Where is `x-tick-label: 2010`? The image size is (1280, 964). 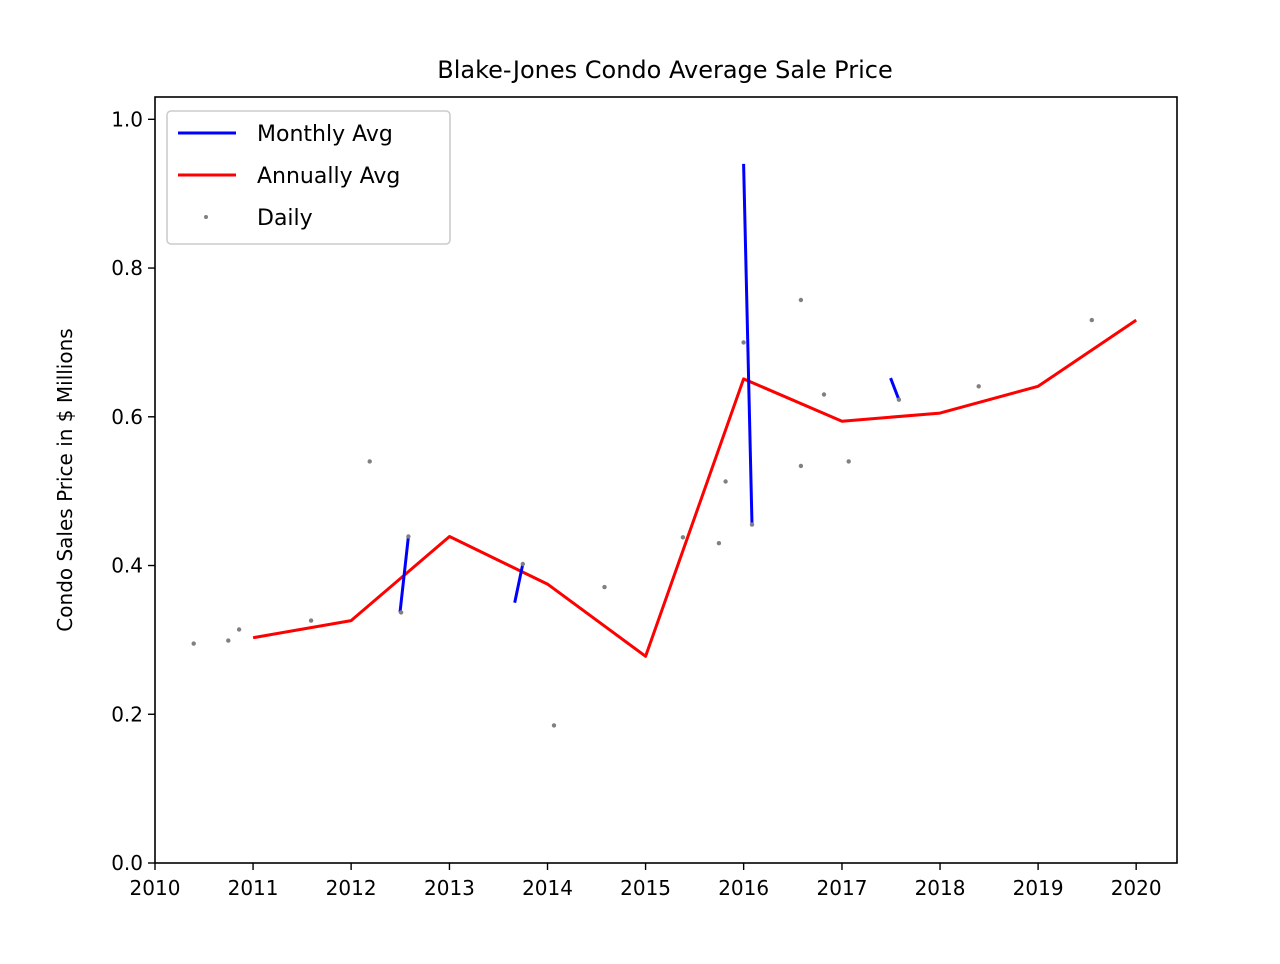
x-tick-label: 2010 is located at coordinates (155, 888).